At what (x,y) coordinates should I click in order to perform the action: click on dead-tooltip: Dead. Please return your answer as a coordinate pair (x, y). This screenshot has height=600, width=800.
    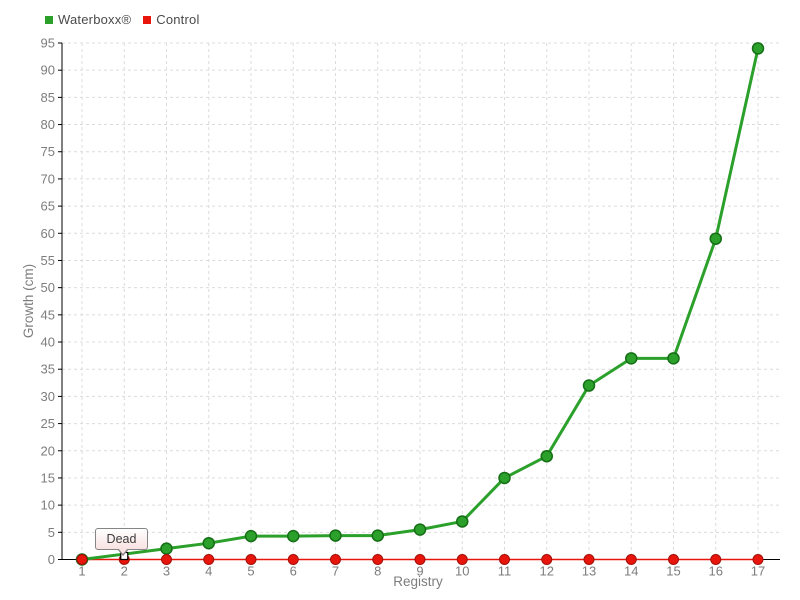
    Looking at the image, I should click on (121, 542).